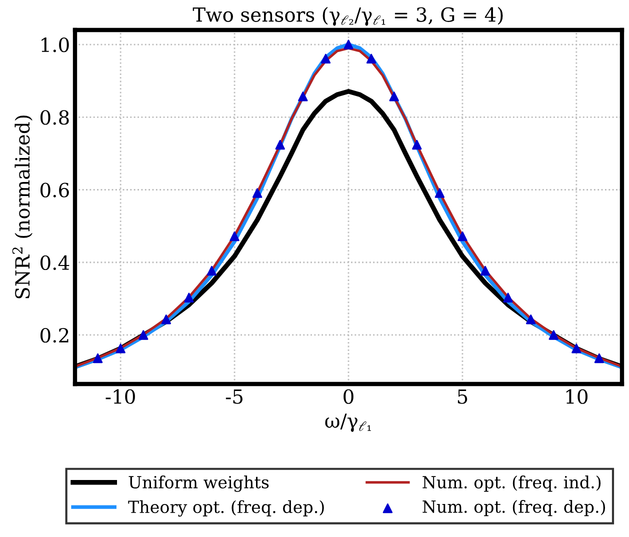  Describe the element at coordinates (348, 423) in the screenshot. I see `x-axis-title: ω/γ$_{ℓ₁}$` at that location.